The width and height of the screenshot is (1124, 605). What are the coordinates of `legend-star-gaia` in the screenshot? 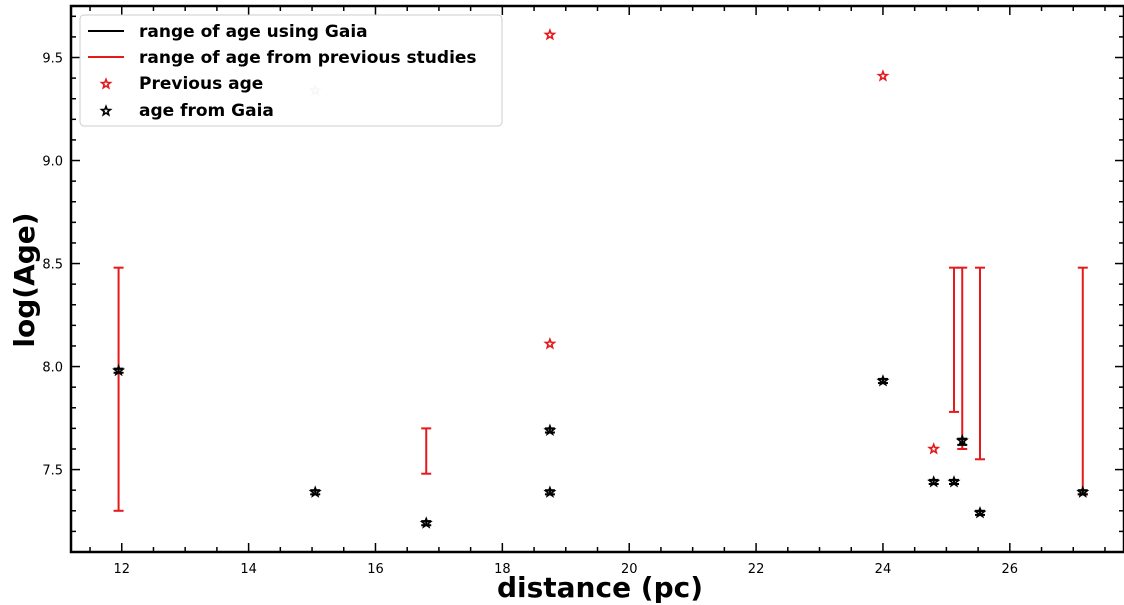 It's located at (106, 110).